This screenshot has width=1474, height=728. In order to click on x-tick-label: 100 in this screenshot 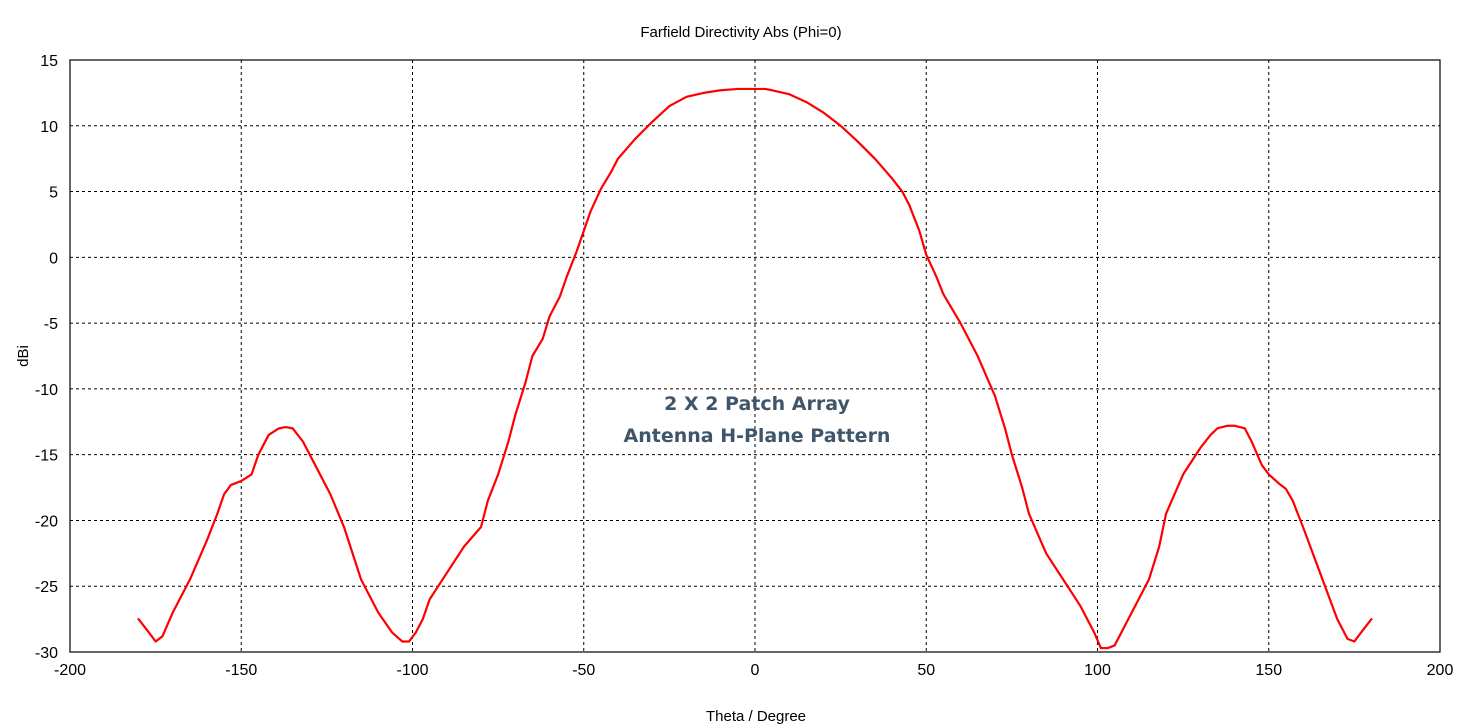, I will do `click(1097, 670)`.